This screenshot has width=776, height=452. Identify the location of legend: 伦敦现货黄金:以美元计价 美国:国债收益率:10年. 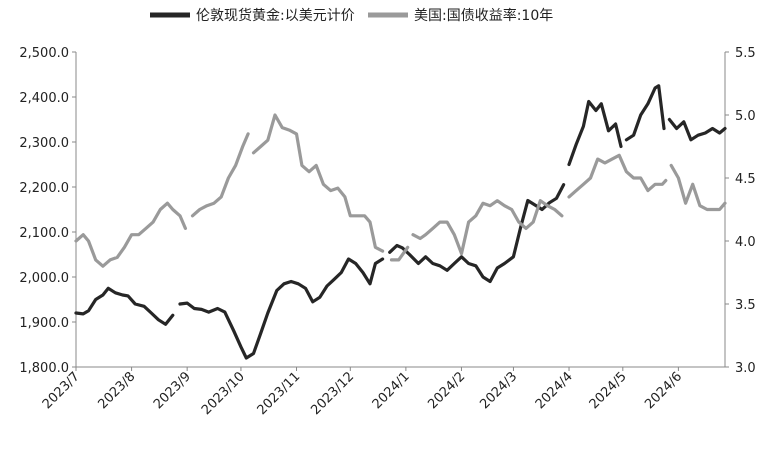
(351, 15).